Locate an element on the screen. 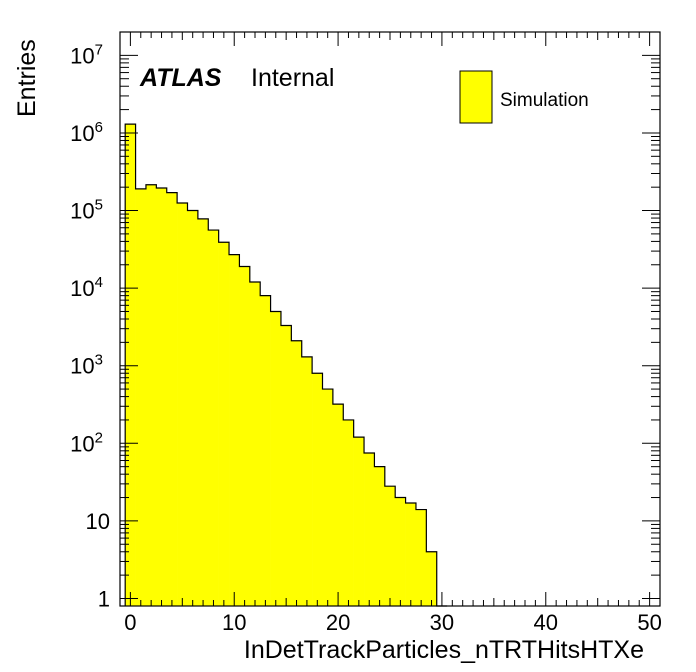 This screenshot has width=696, height=672. y-axis-label: Entries is located at coordinates (27, 78).